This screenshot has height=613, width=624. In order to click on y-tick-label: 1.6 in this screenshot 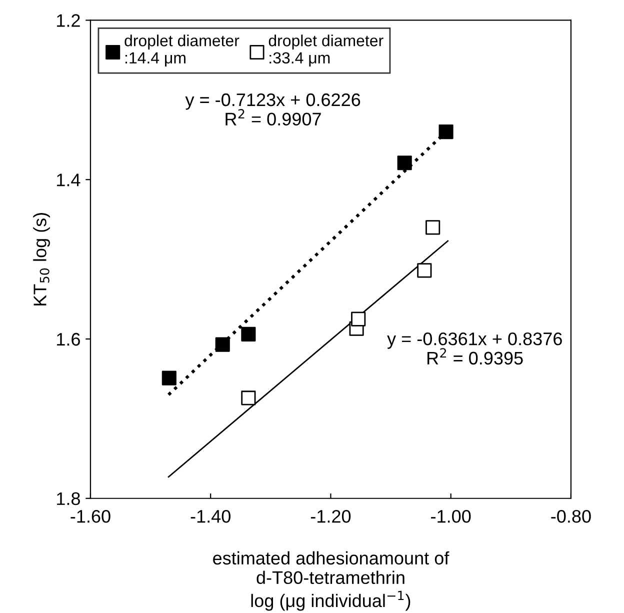, I will do `click(68, 339)`.